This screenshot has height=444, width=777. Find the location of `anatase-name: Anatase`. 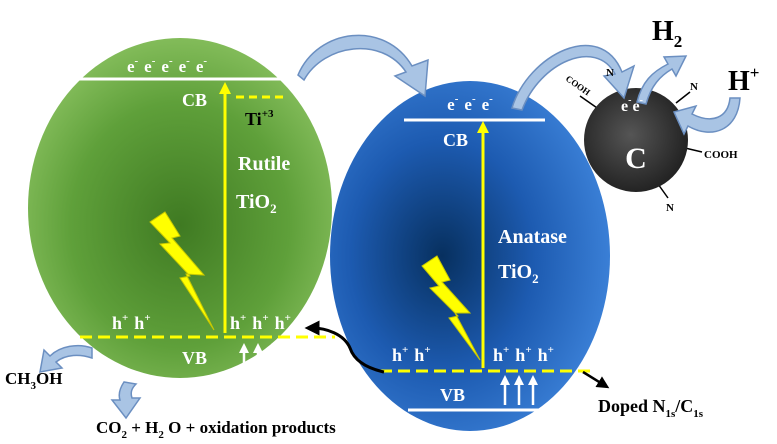

anatase-name: Anatase is located at coordinates (532, 237).